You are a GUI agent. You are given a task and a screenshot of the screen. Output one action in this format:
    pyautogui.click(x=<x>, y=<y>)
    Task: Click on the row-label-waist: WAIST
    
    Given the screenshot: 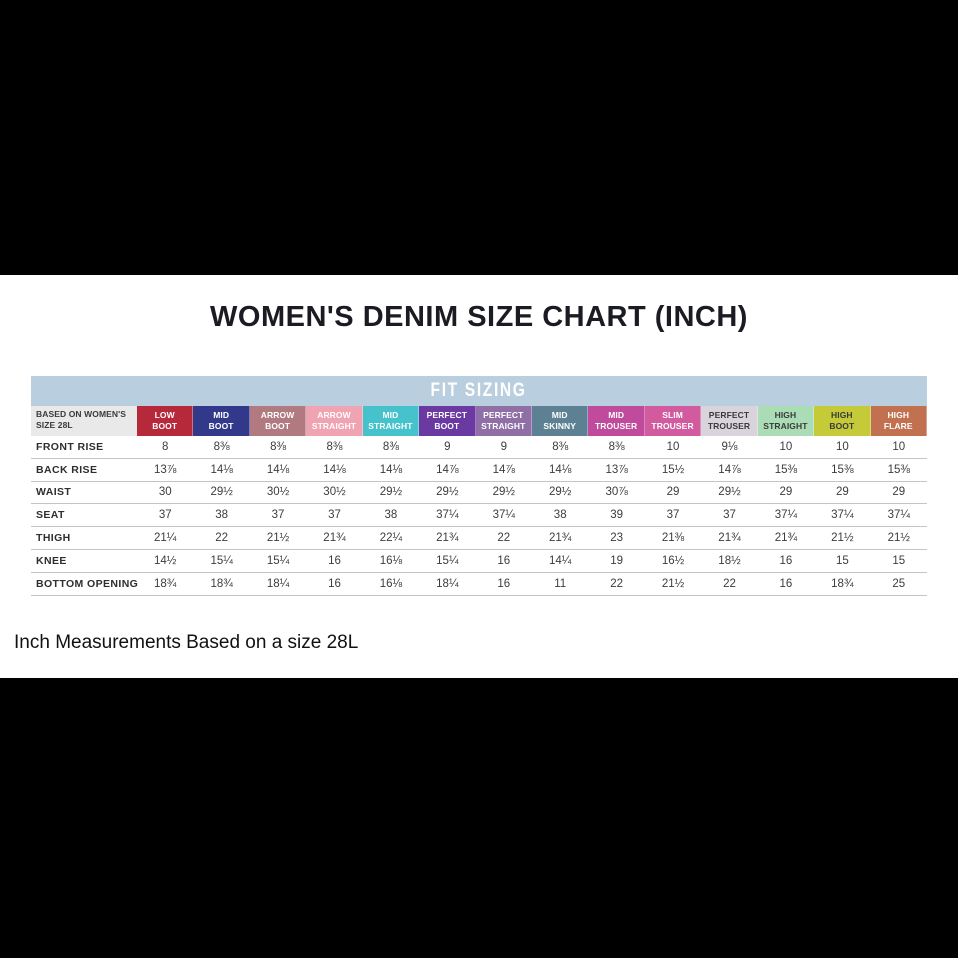 What is the action you would take?
    pyautogui.click(x=84, y=493)
    